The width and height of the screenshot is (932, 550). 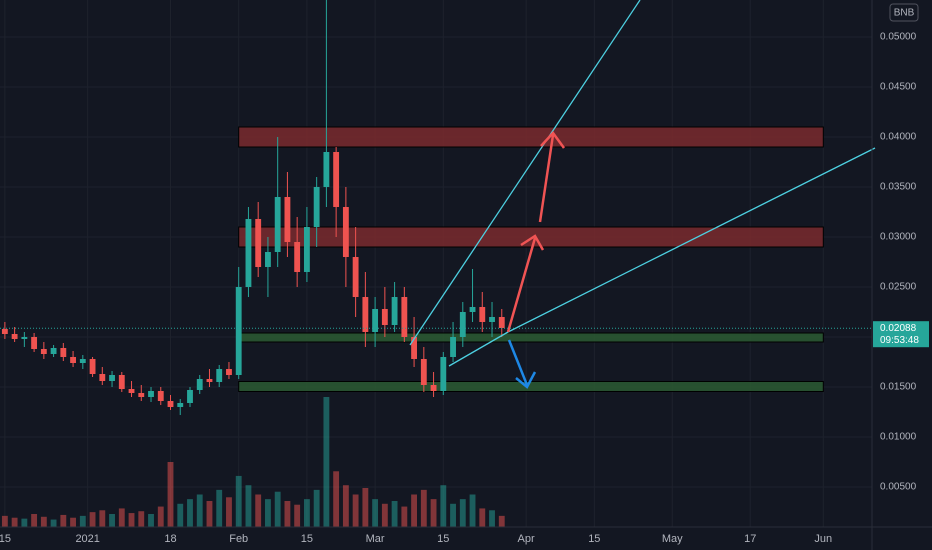 What do you see at coordinates (898, 437) in the screenshot?
I see `y-tick-label: 0.01000` at bounding box center [898, 437].